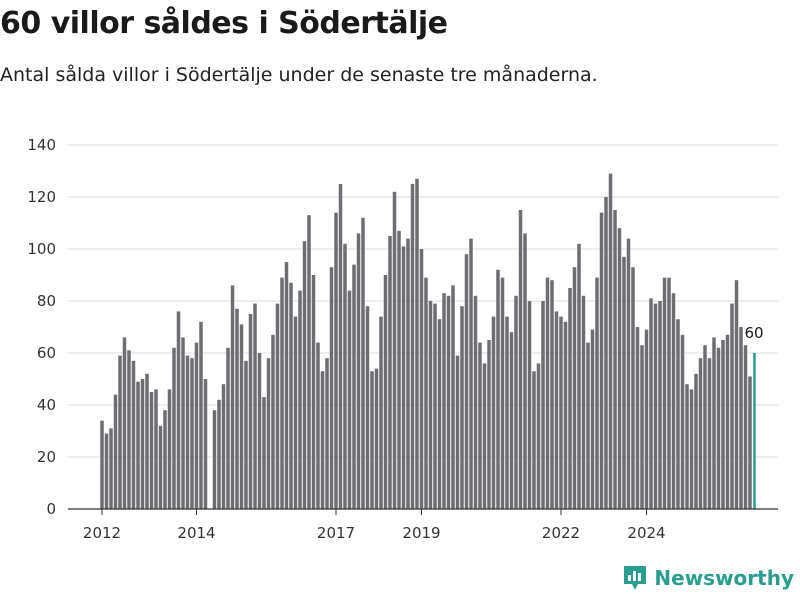 The height and width of the screenshot is (600, 800). I want to click on y-tick-label: 80, so click(46, 301).